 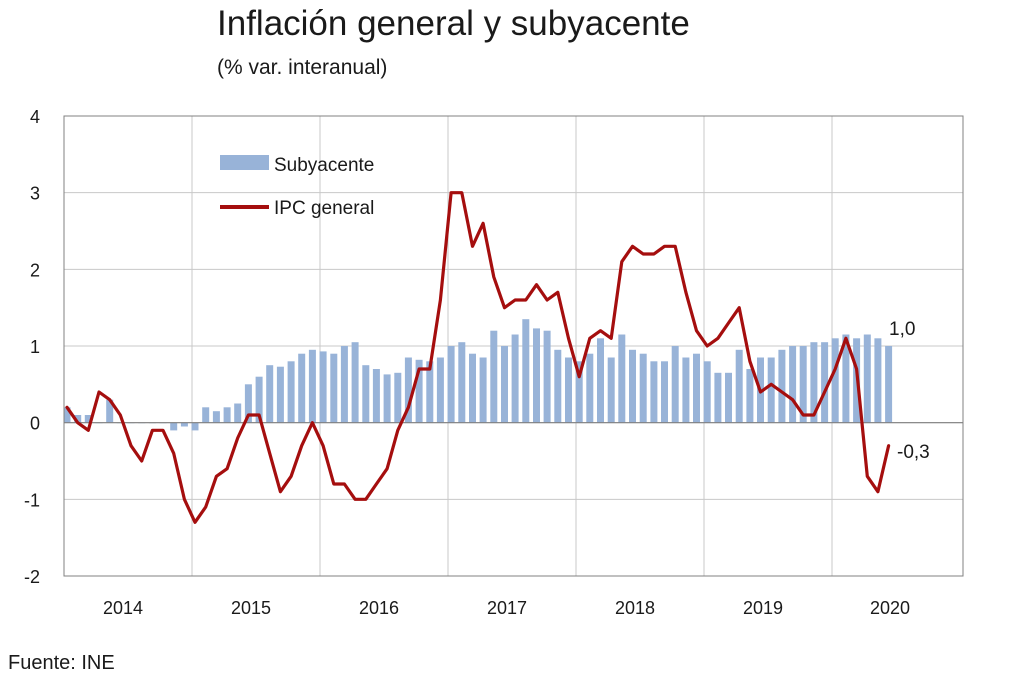 What do you see at coordinates (35, 194) in the screenshot?
I see `y-tick-label: 3` at bounding box center [35, 194].